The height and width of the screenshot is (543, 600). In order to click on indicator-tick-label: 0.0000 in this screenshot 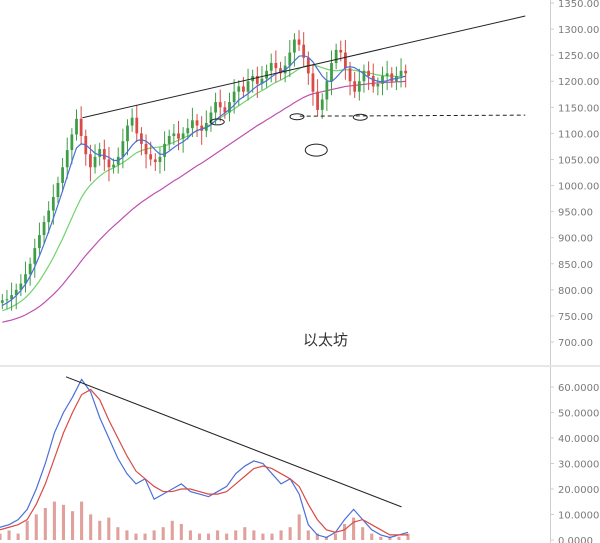, I will do `click(575, 539)`.